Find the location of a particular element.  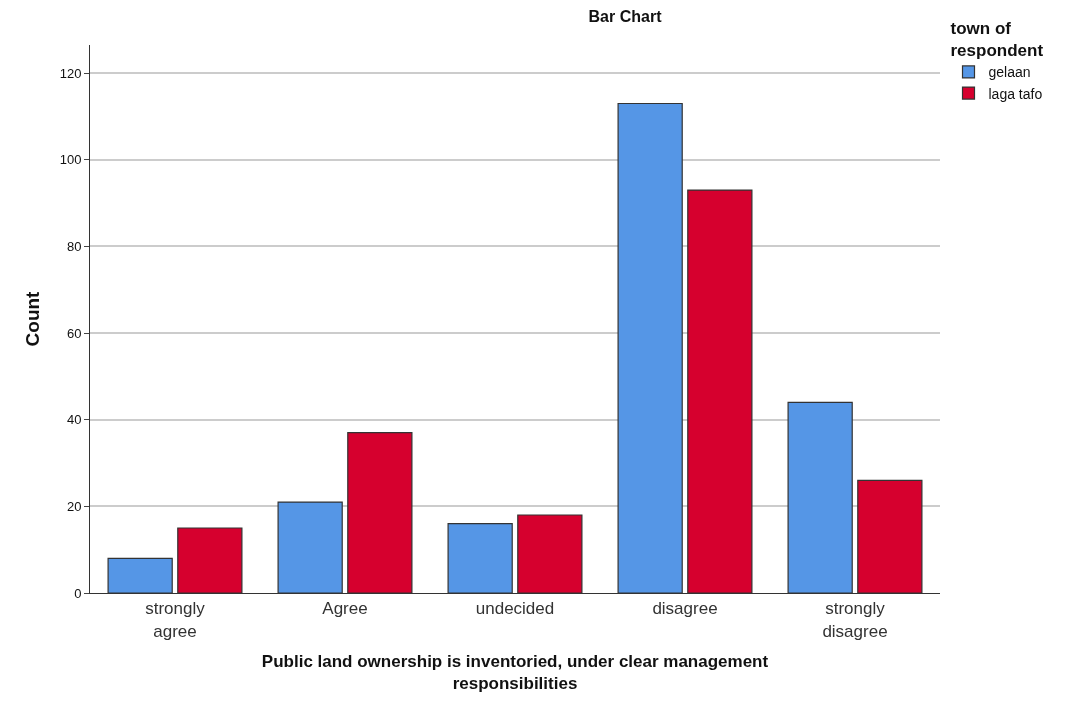

x-tick-label: undecided is located at coordinates (515, 609).